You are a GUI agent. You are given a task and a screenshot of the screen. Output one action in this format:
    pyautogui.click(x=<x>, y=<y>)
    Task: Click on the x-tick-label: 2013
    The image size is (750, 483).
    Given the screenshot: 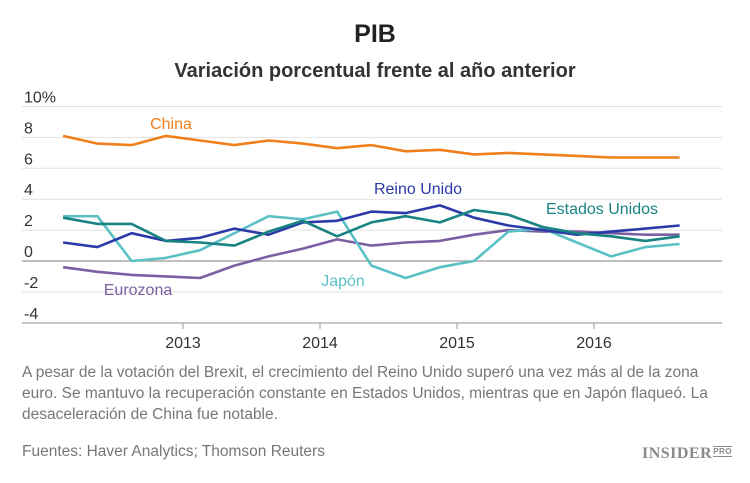 What is the action you would take?
    pyautogui.click(x=183, y=343)
    